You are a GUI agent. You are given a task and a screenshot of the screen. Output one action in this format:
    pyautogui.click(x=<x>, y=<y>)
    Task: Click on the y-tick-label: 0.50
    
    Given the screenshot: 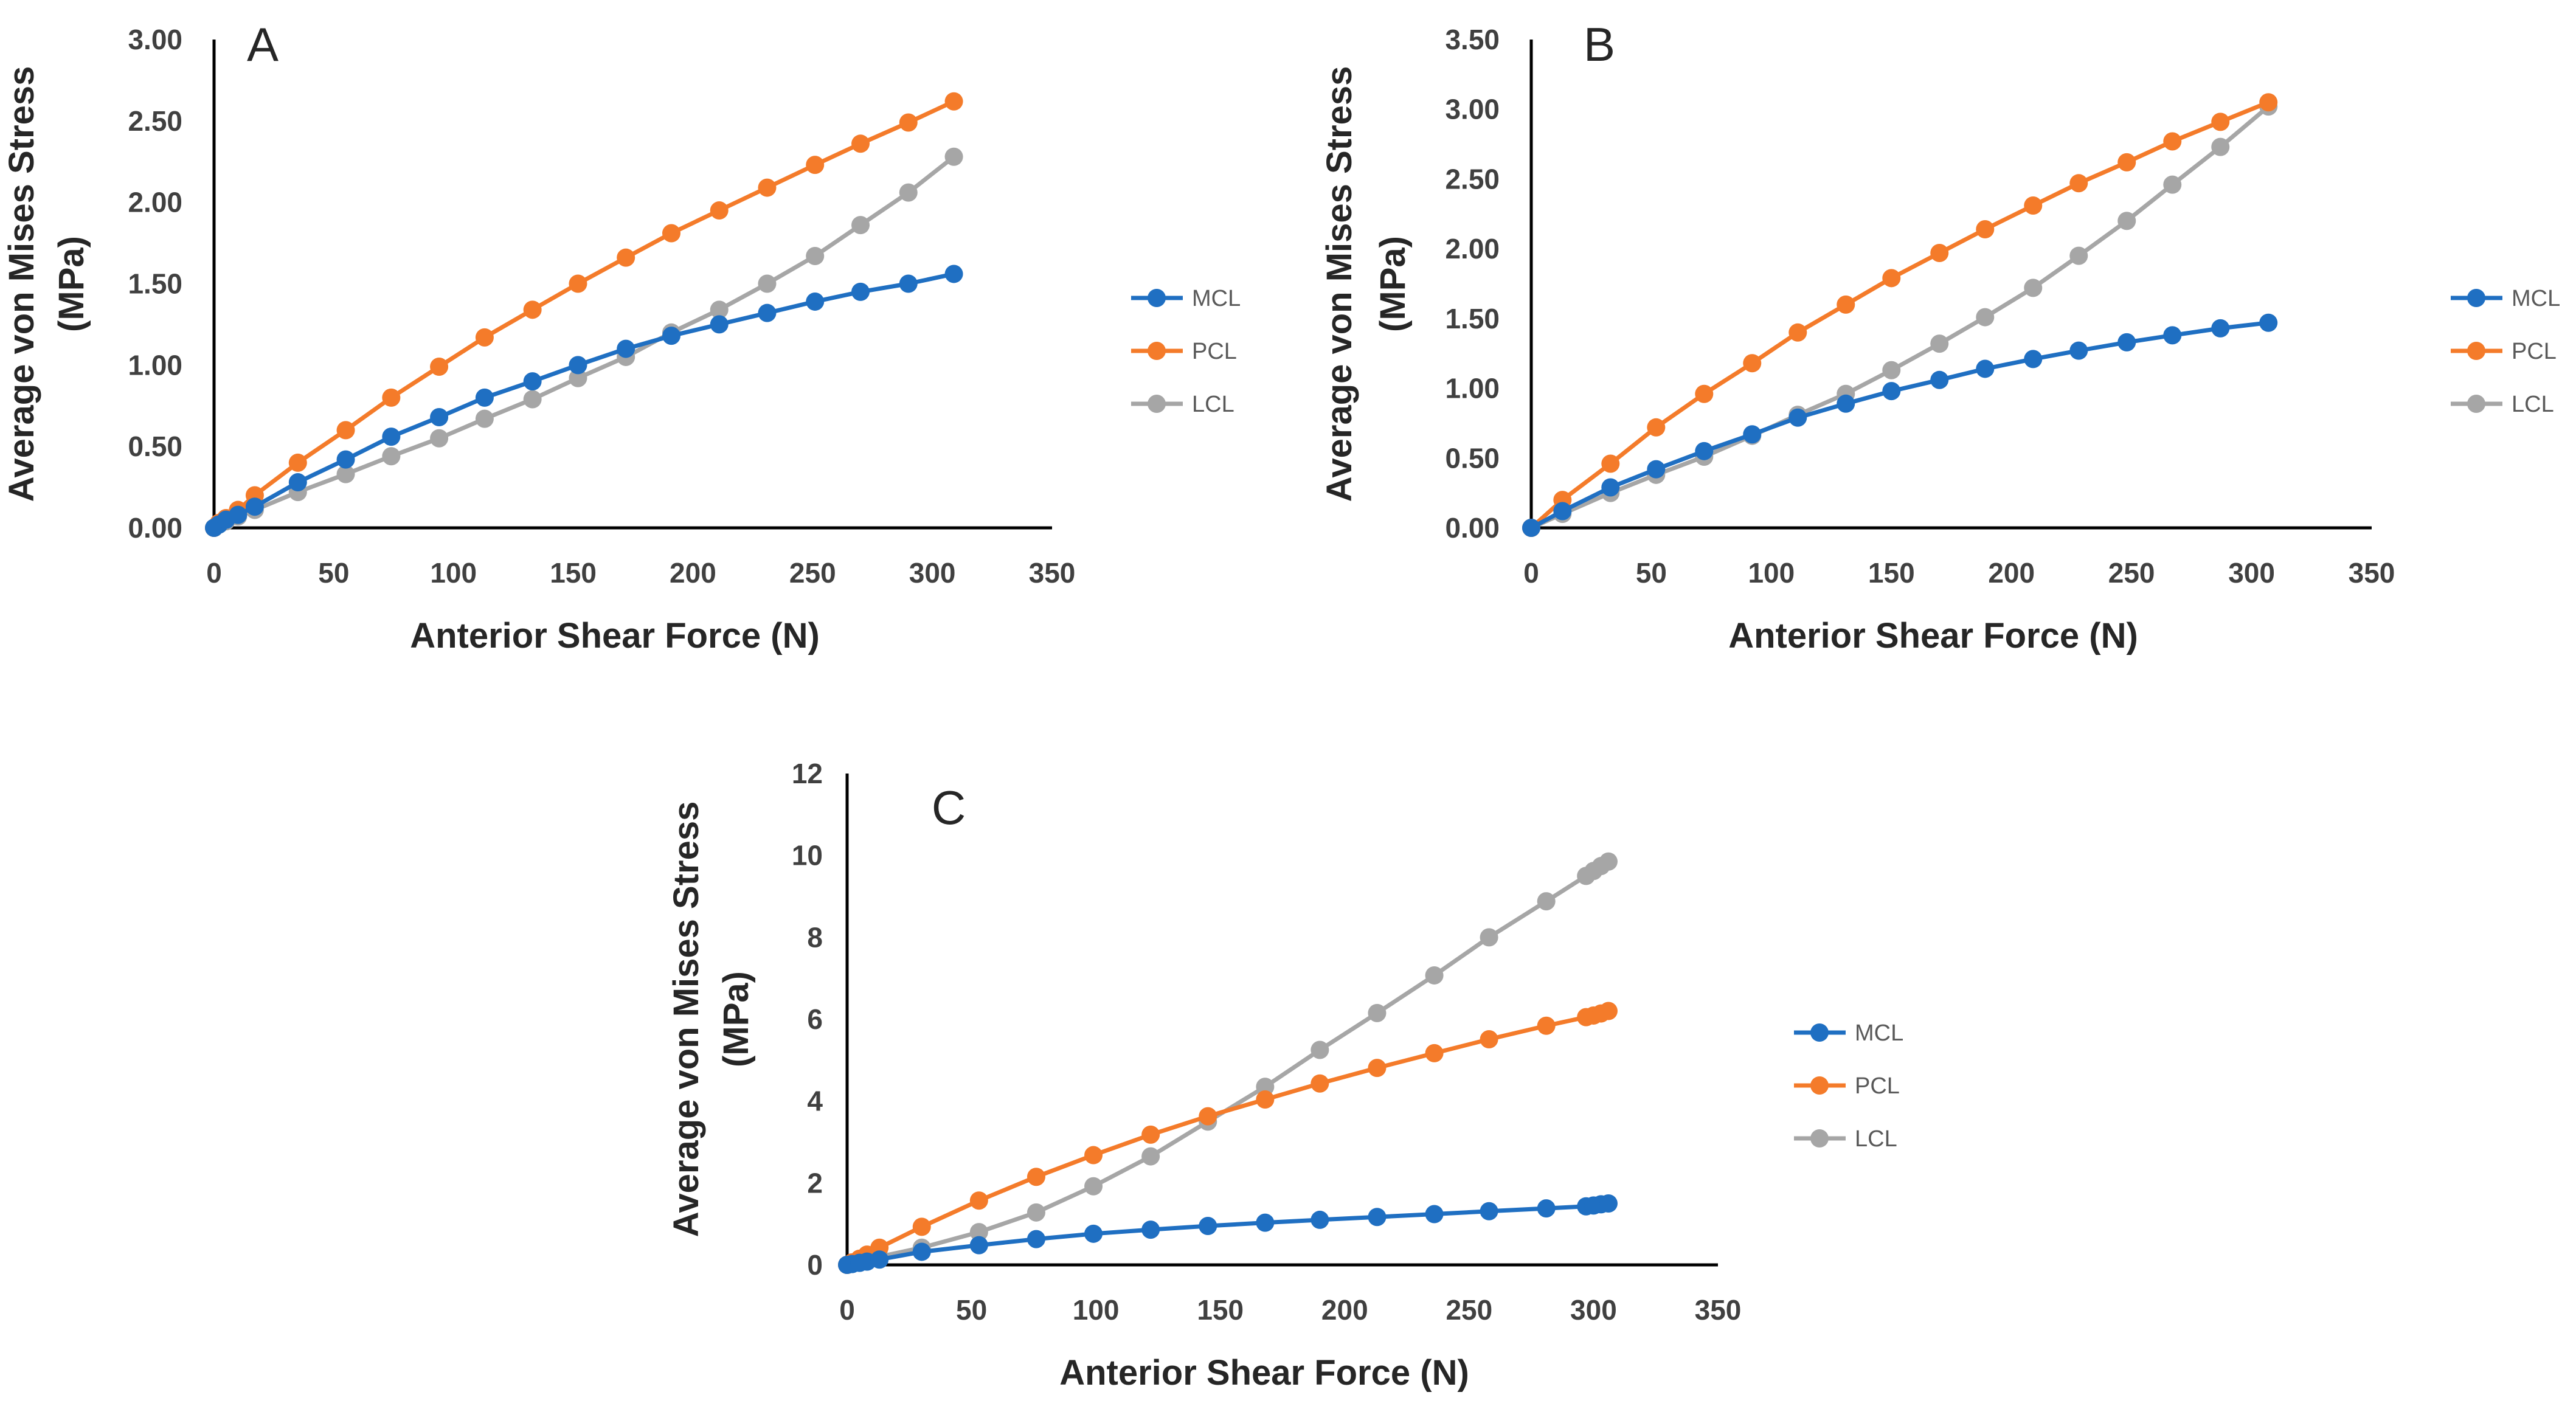 What is the action you would take?
    pyautogui.click(x=1472, y=458)
    